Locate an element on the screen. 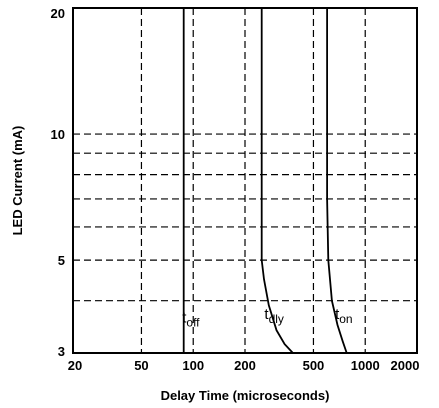  x-axis-label: Delay Time (microseconds) is located at coordinates (245, 395).